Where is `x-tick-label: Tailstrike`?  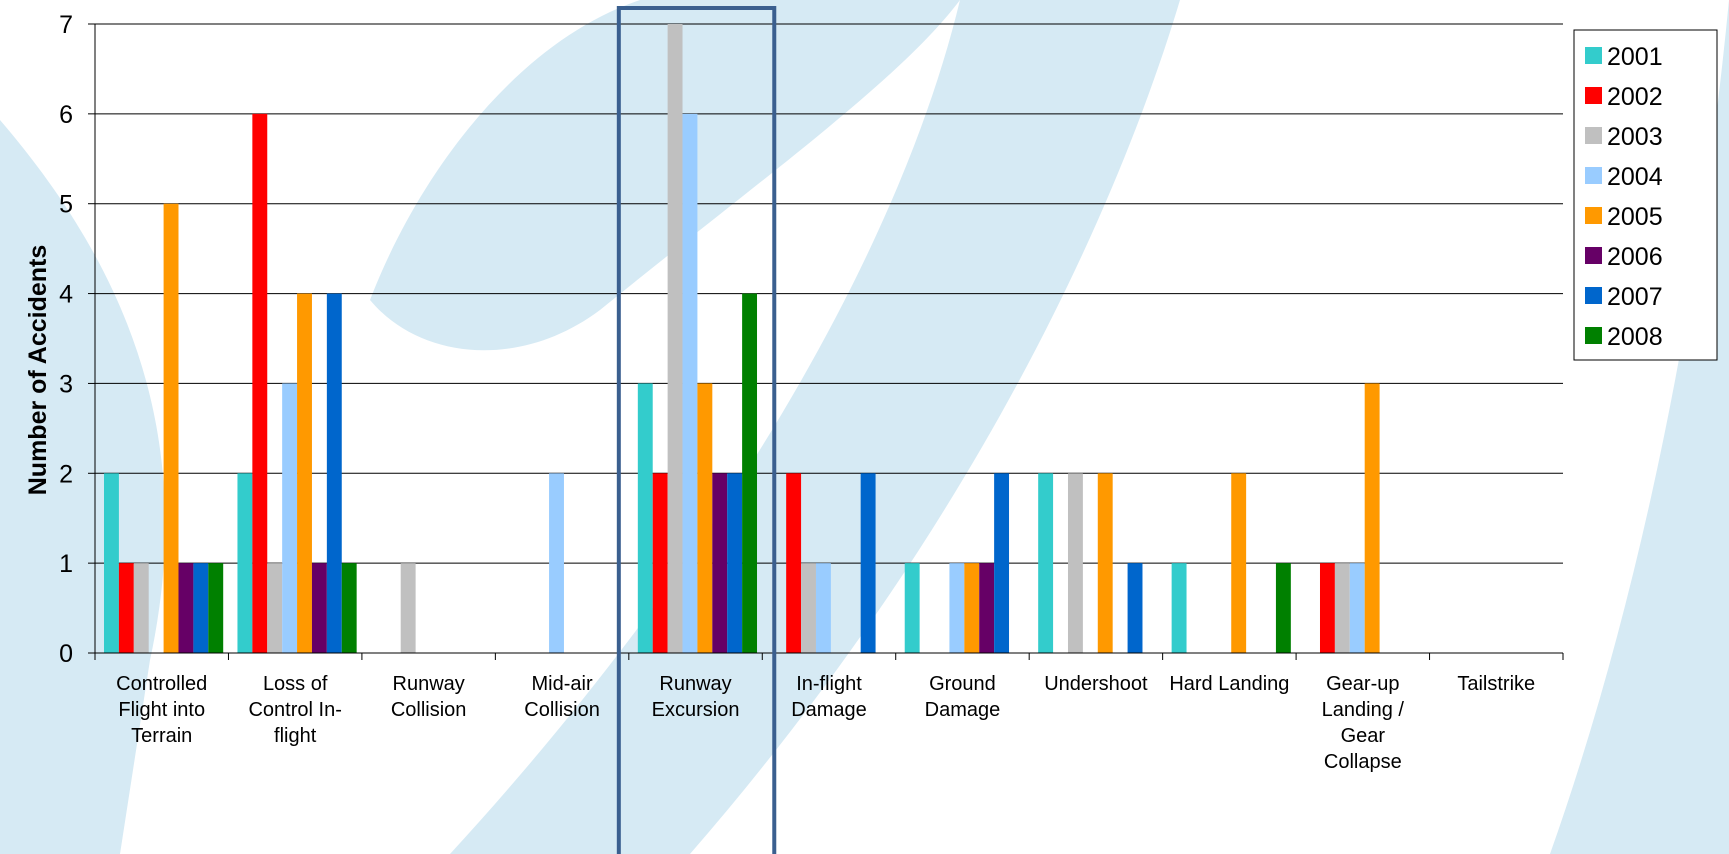 x-tick-label: Tailstrike is located at coordinates (1496, 684).